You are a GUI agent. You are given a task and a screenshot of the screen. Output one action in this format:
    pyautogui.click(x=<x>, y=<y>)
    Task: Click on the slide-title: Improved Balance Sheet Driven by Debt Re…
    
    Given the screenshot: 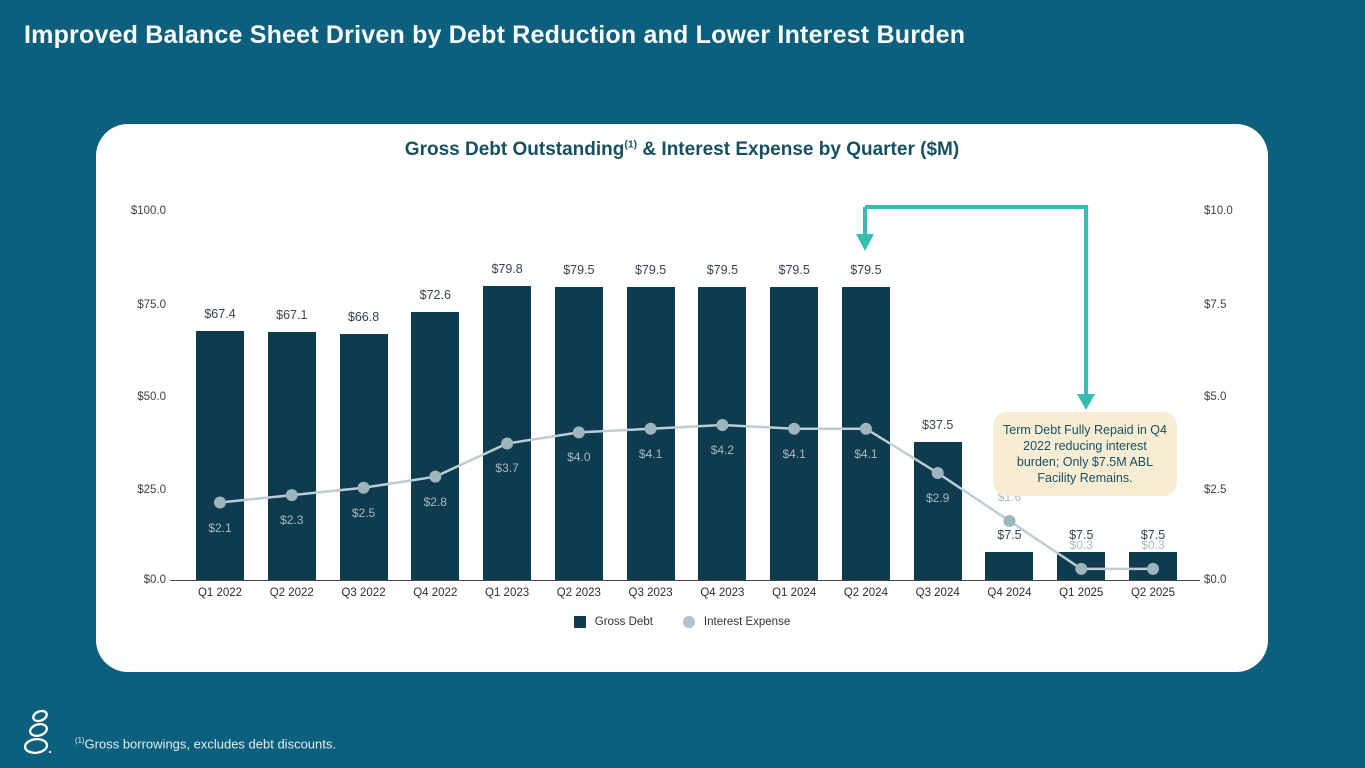 What is the action you would take?
    pyautogui.click(x=495, y=35)
    